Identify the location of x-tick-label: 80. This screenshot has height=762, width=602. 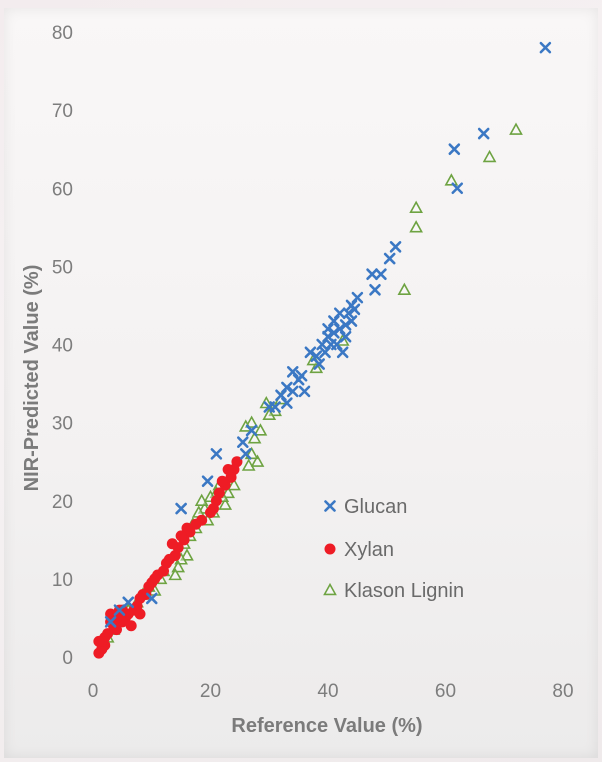
(562, 691).